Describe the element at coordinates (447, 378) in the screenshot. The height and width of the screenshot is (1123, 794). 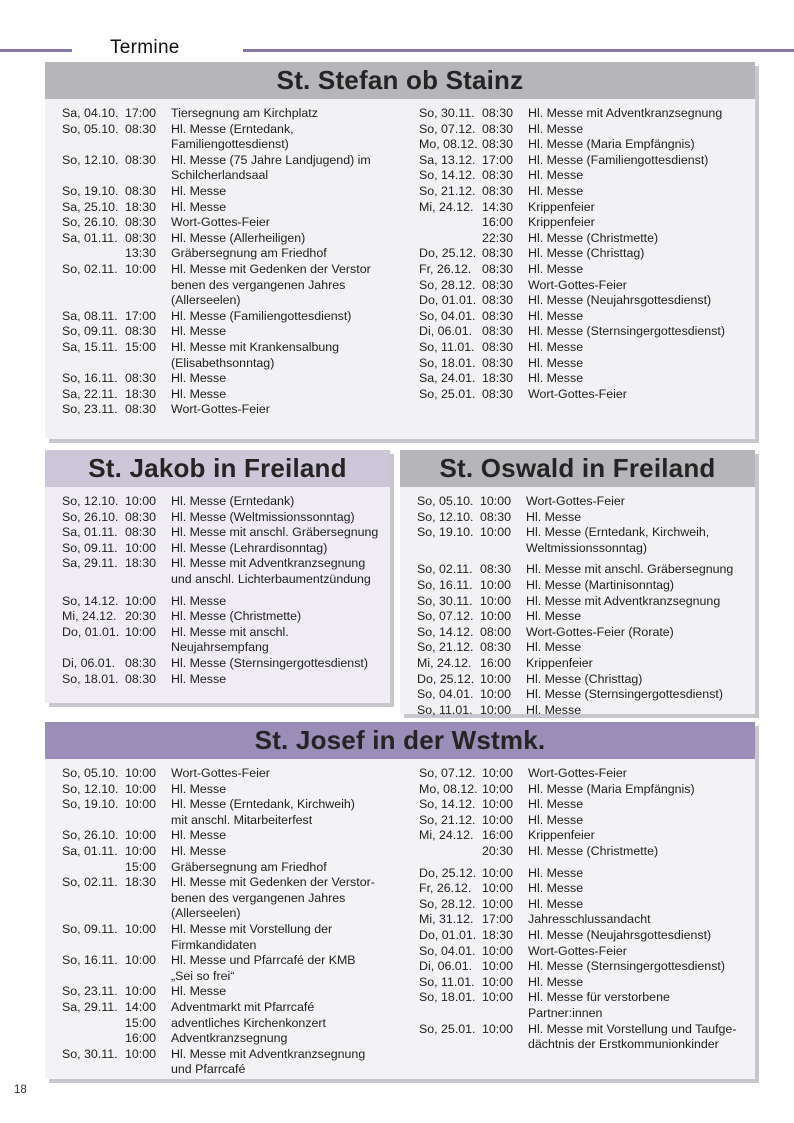
I see `schedule-date: Sa, 24.01.` at that location.